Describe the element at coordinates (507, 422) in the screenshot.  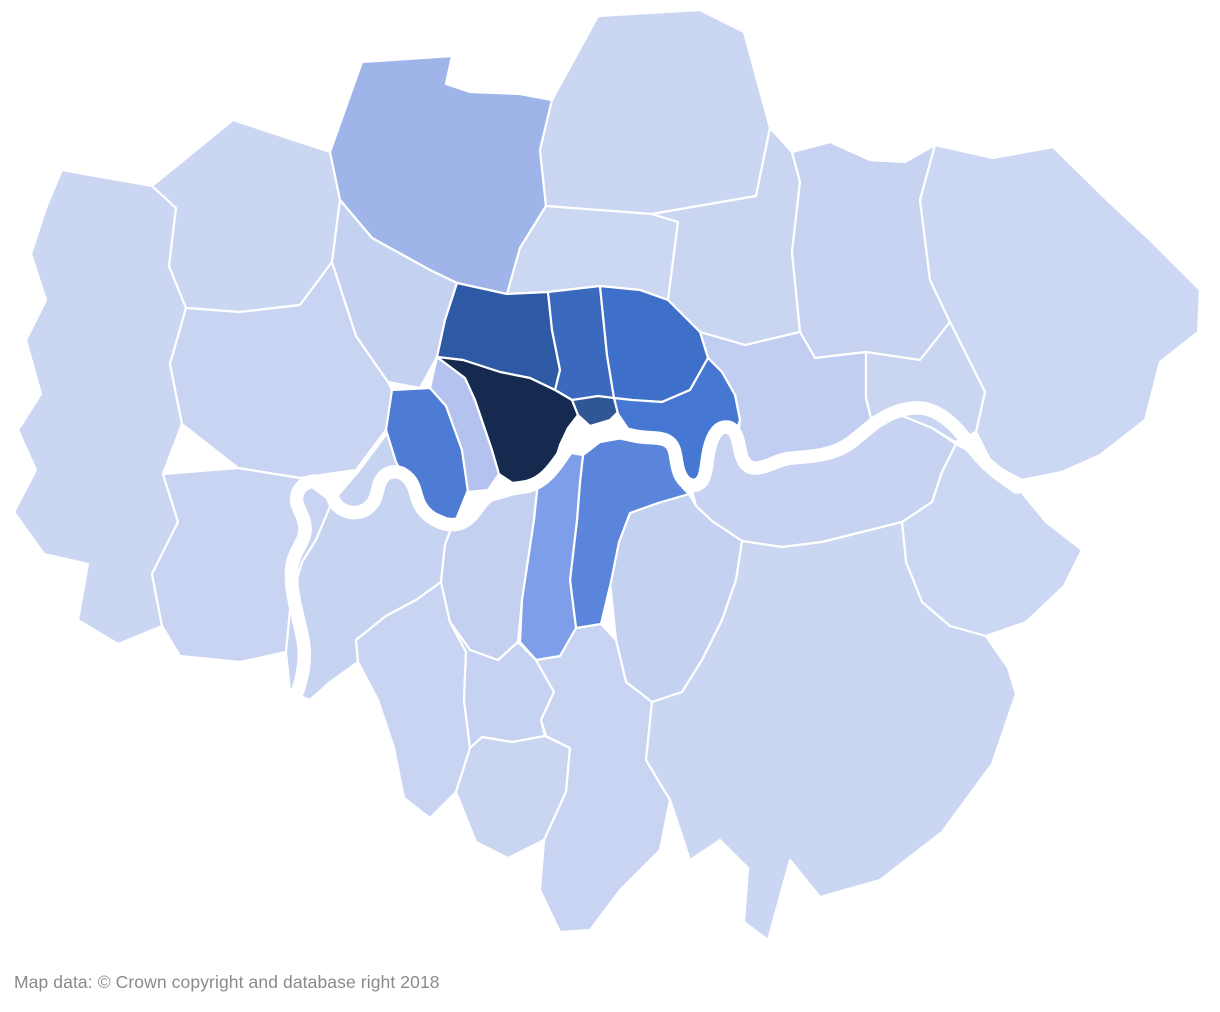
I see `borough-westminster` at that location.